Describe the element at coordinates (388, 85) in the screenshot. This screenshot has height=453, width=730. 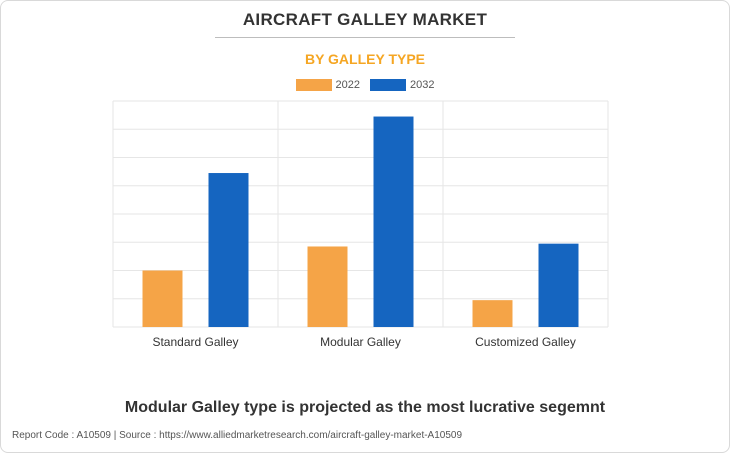
I see `legend-swatch-2032` at that location.